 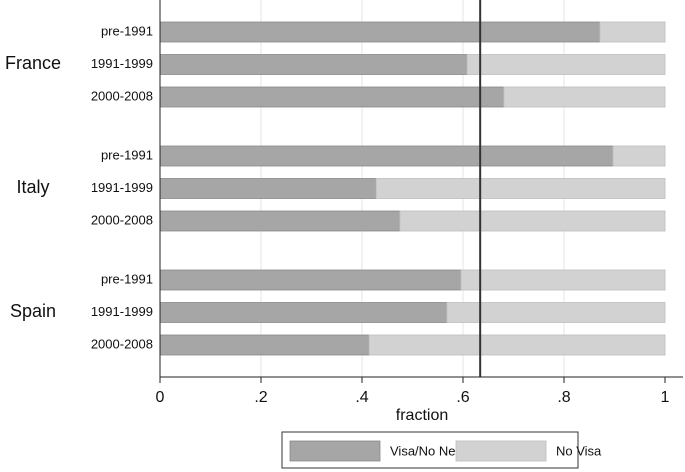 What do you see at coordinates (422, 415) in the screenshot?
I see `x-axis-label: fraction` at bounding box center [422, 415].